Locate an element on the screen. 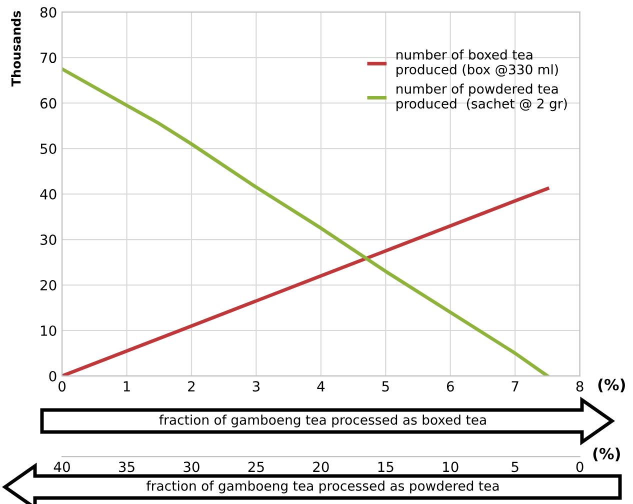 This screenshot has height=504, width=633. x-axis-title: fraction of gamboeng tea processed as boxed tea is located at coordinates (322, 421).